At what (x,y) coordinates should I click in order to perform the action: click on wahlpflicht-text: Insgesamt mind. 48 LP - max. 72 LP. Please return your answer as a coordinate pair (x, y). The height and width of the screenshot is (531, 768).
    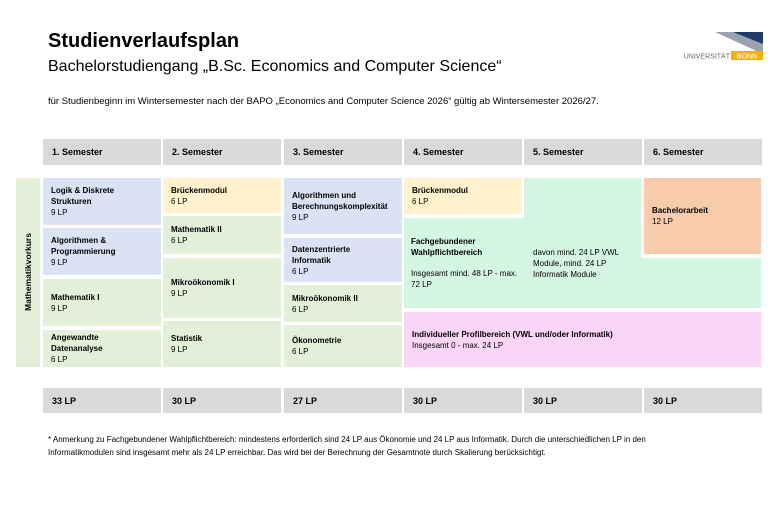
    Looking at the image, I should click on (464, 279).